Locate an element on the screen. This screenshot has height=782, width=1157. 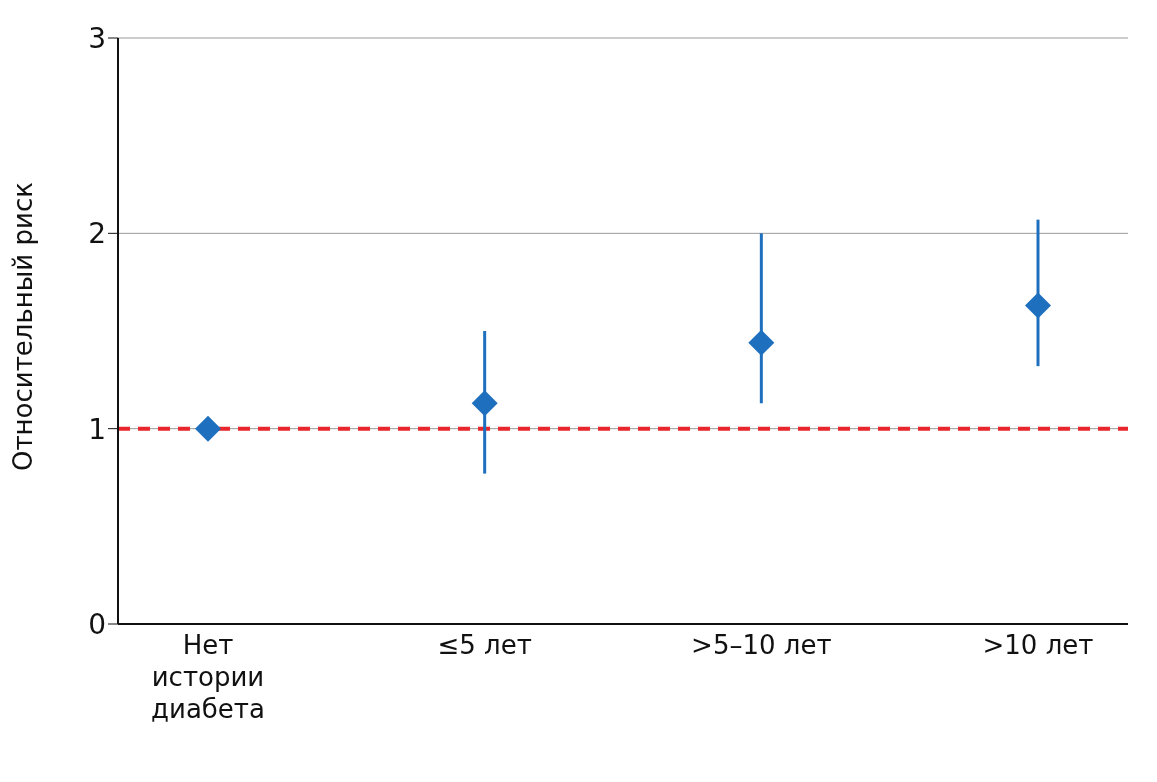
y-tick-label: 3 is located at coordinates (97, 38).